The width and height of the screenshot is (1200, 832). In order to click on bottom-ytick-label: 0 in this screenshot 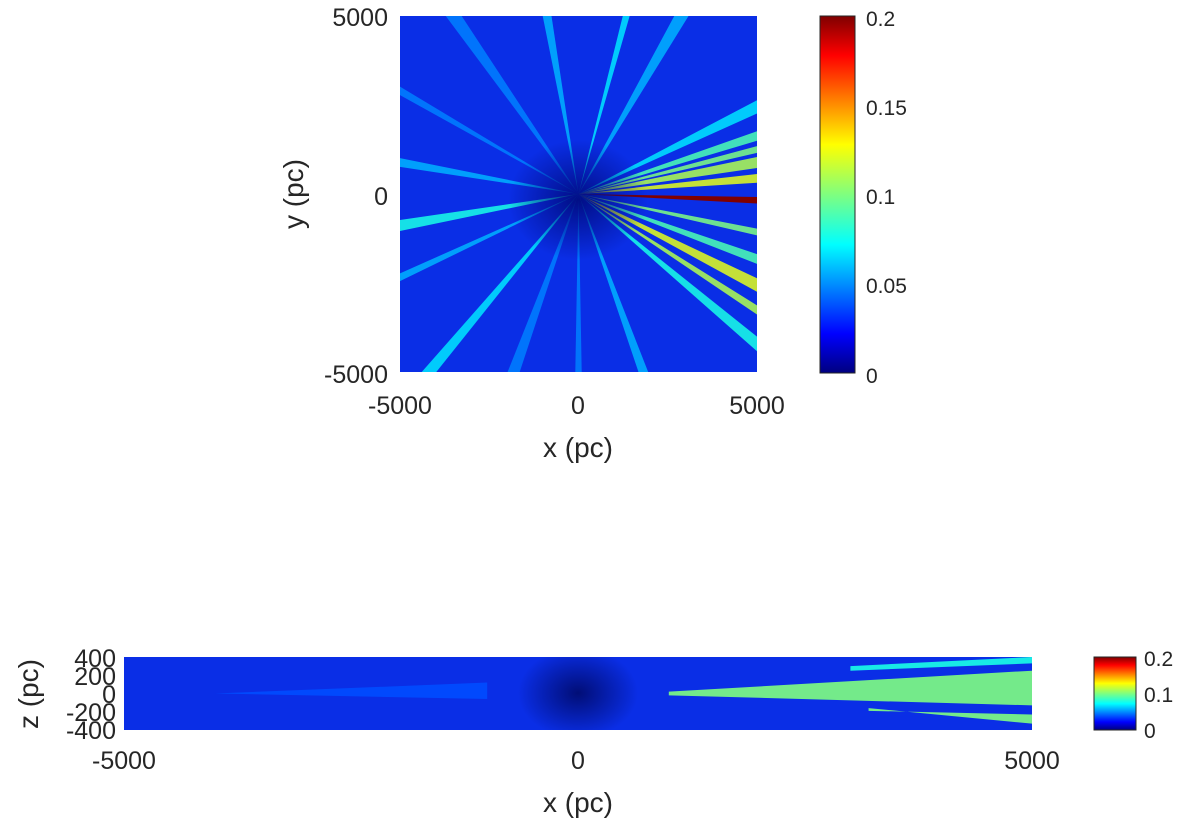, I will do `click(109, 695)`.